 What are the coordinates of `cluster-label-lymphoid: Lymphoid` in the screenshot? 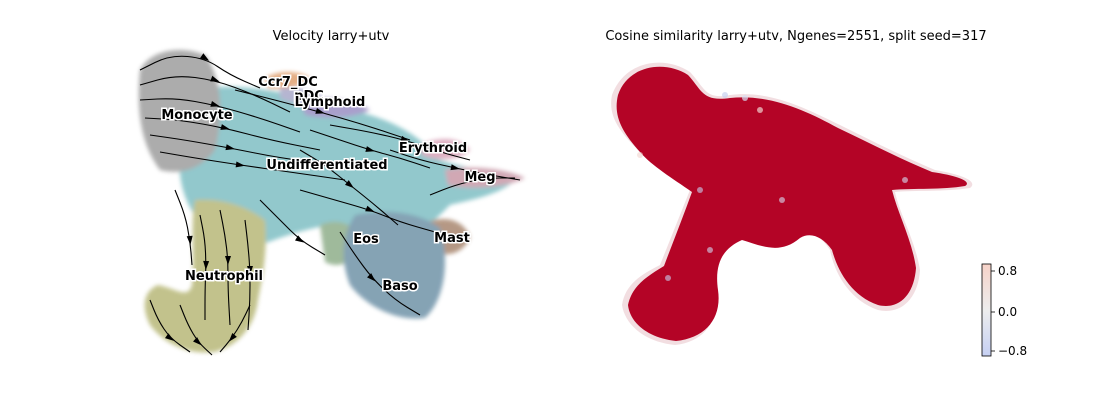 It's located at (330, 102).